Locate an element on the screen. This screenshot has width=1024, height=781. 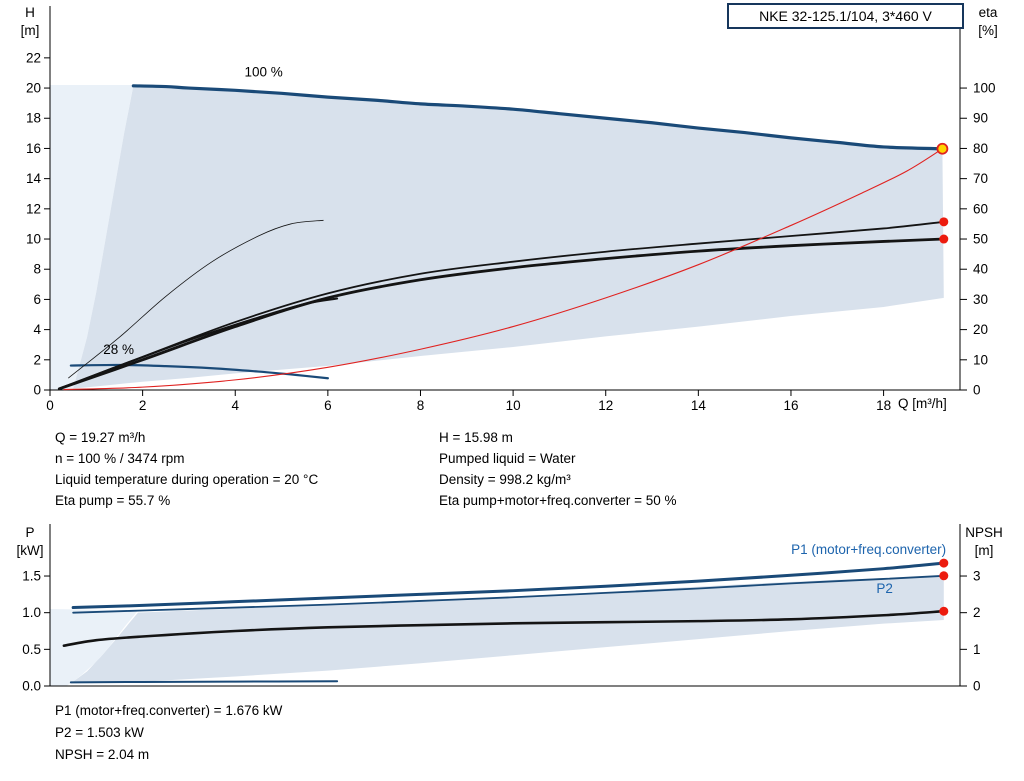
head-axis-name: H is located at coordinates (30, 12).